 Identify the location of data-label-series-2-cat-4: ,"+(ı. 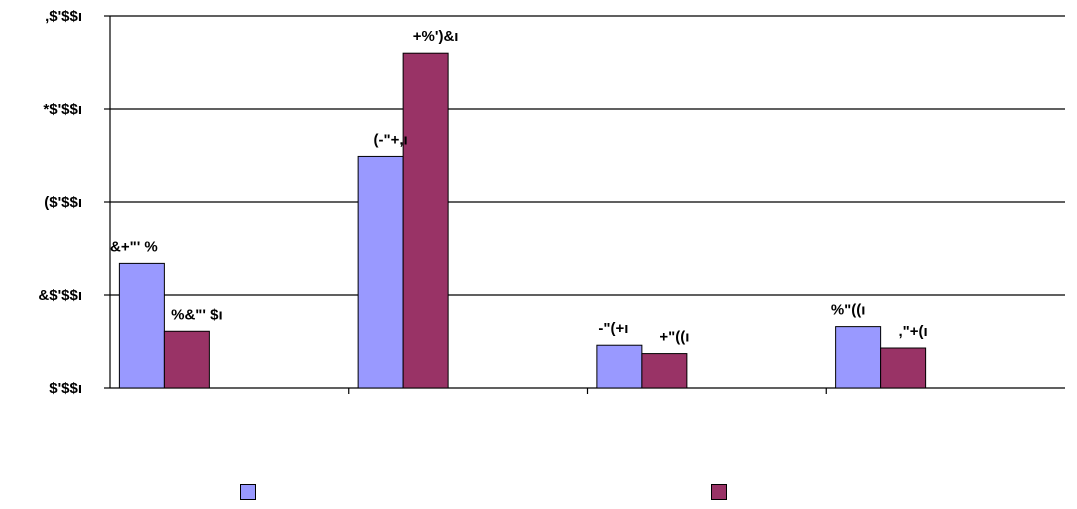
(913, 331).